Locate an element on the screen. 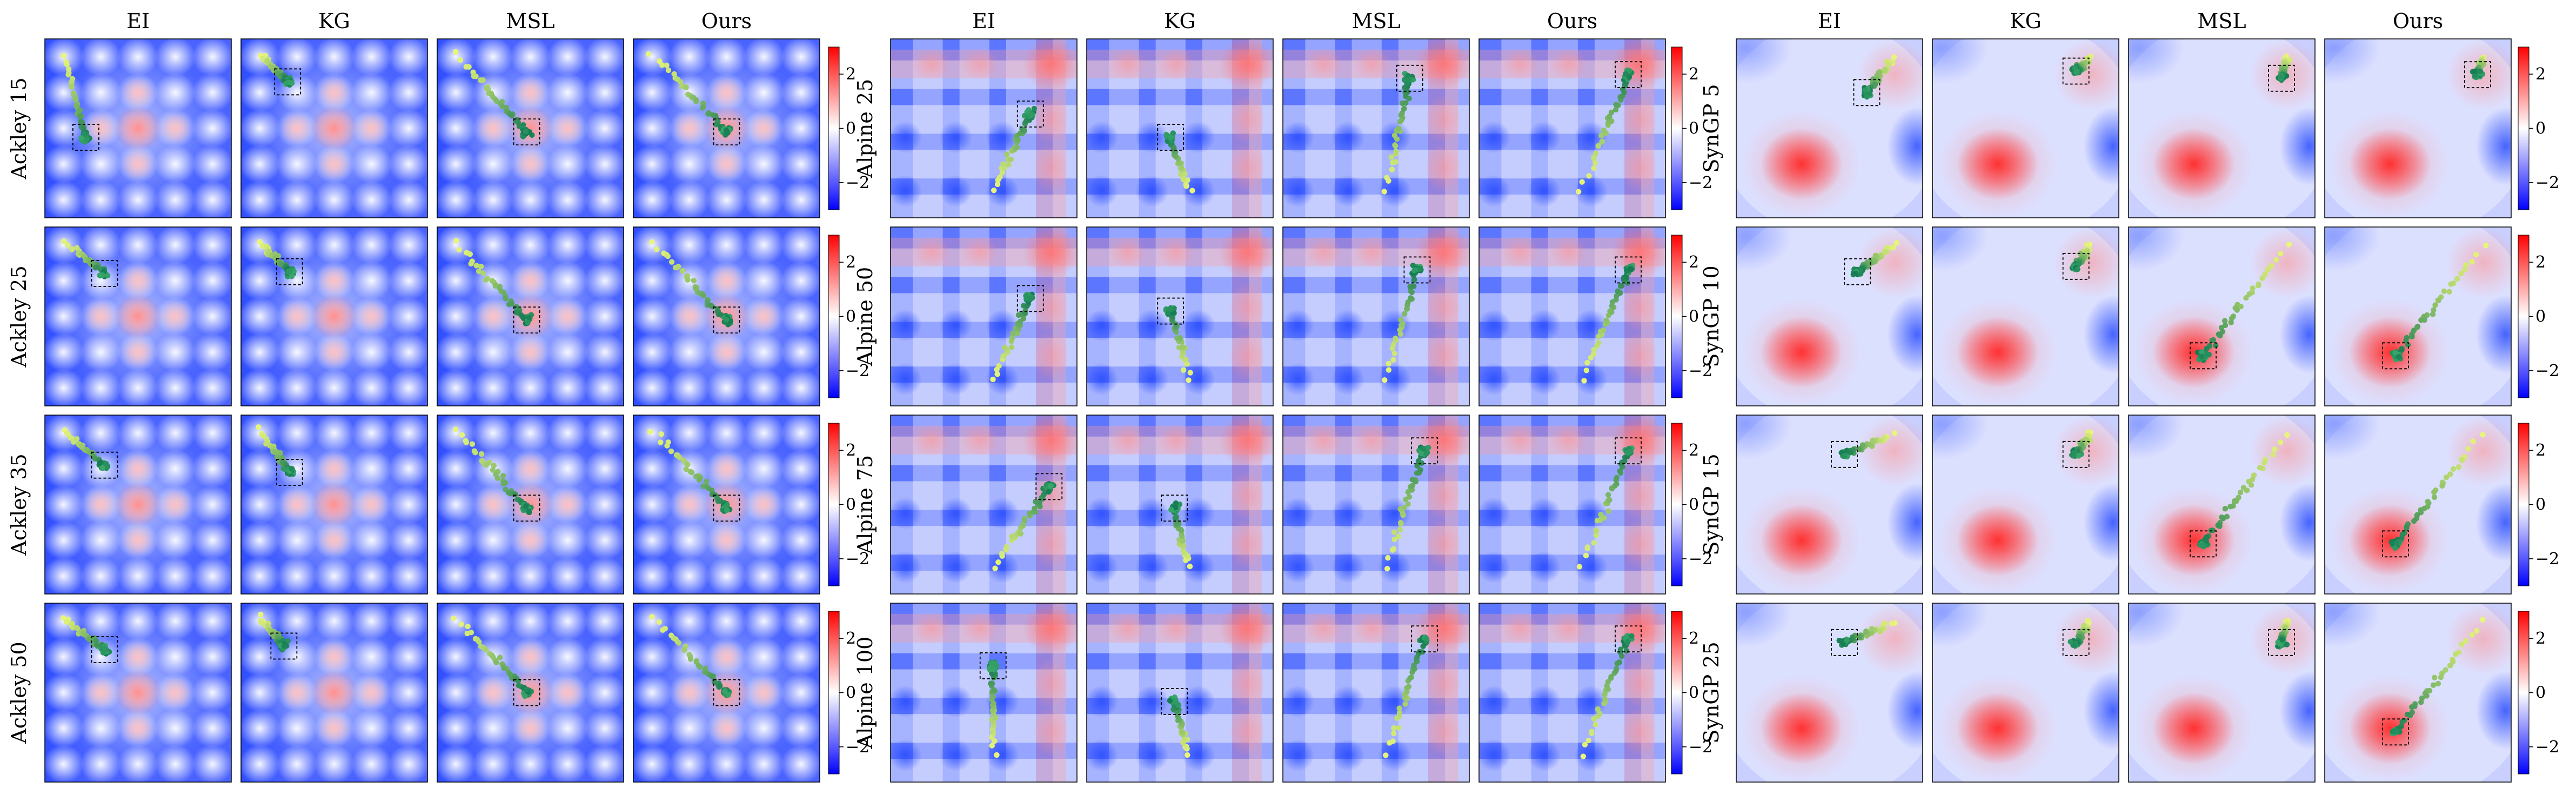 This screenshot has height=808, width=2576. row-label: Alpine 25 is located at coordinates (865, 128).